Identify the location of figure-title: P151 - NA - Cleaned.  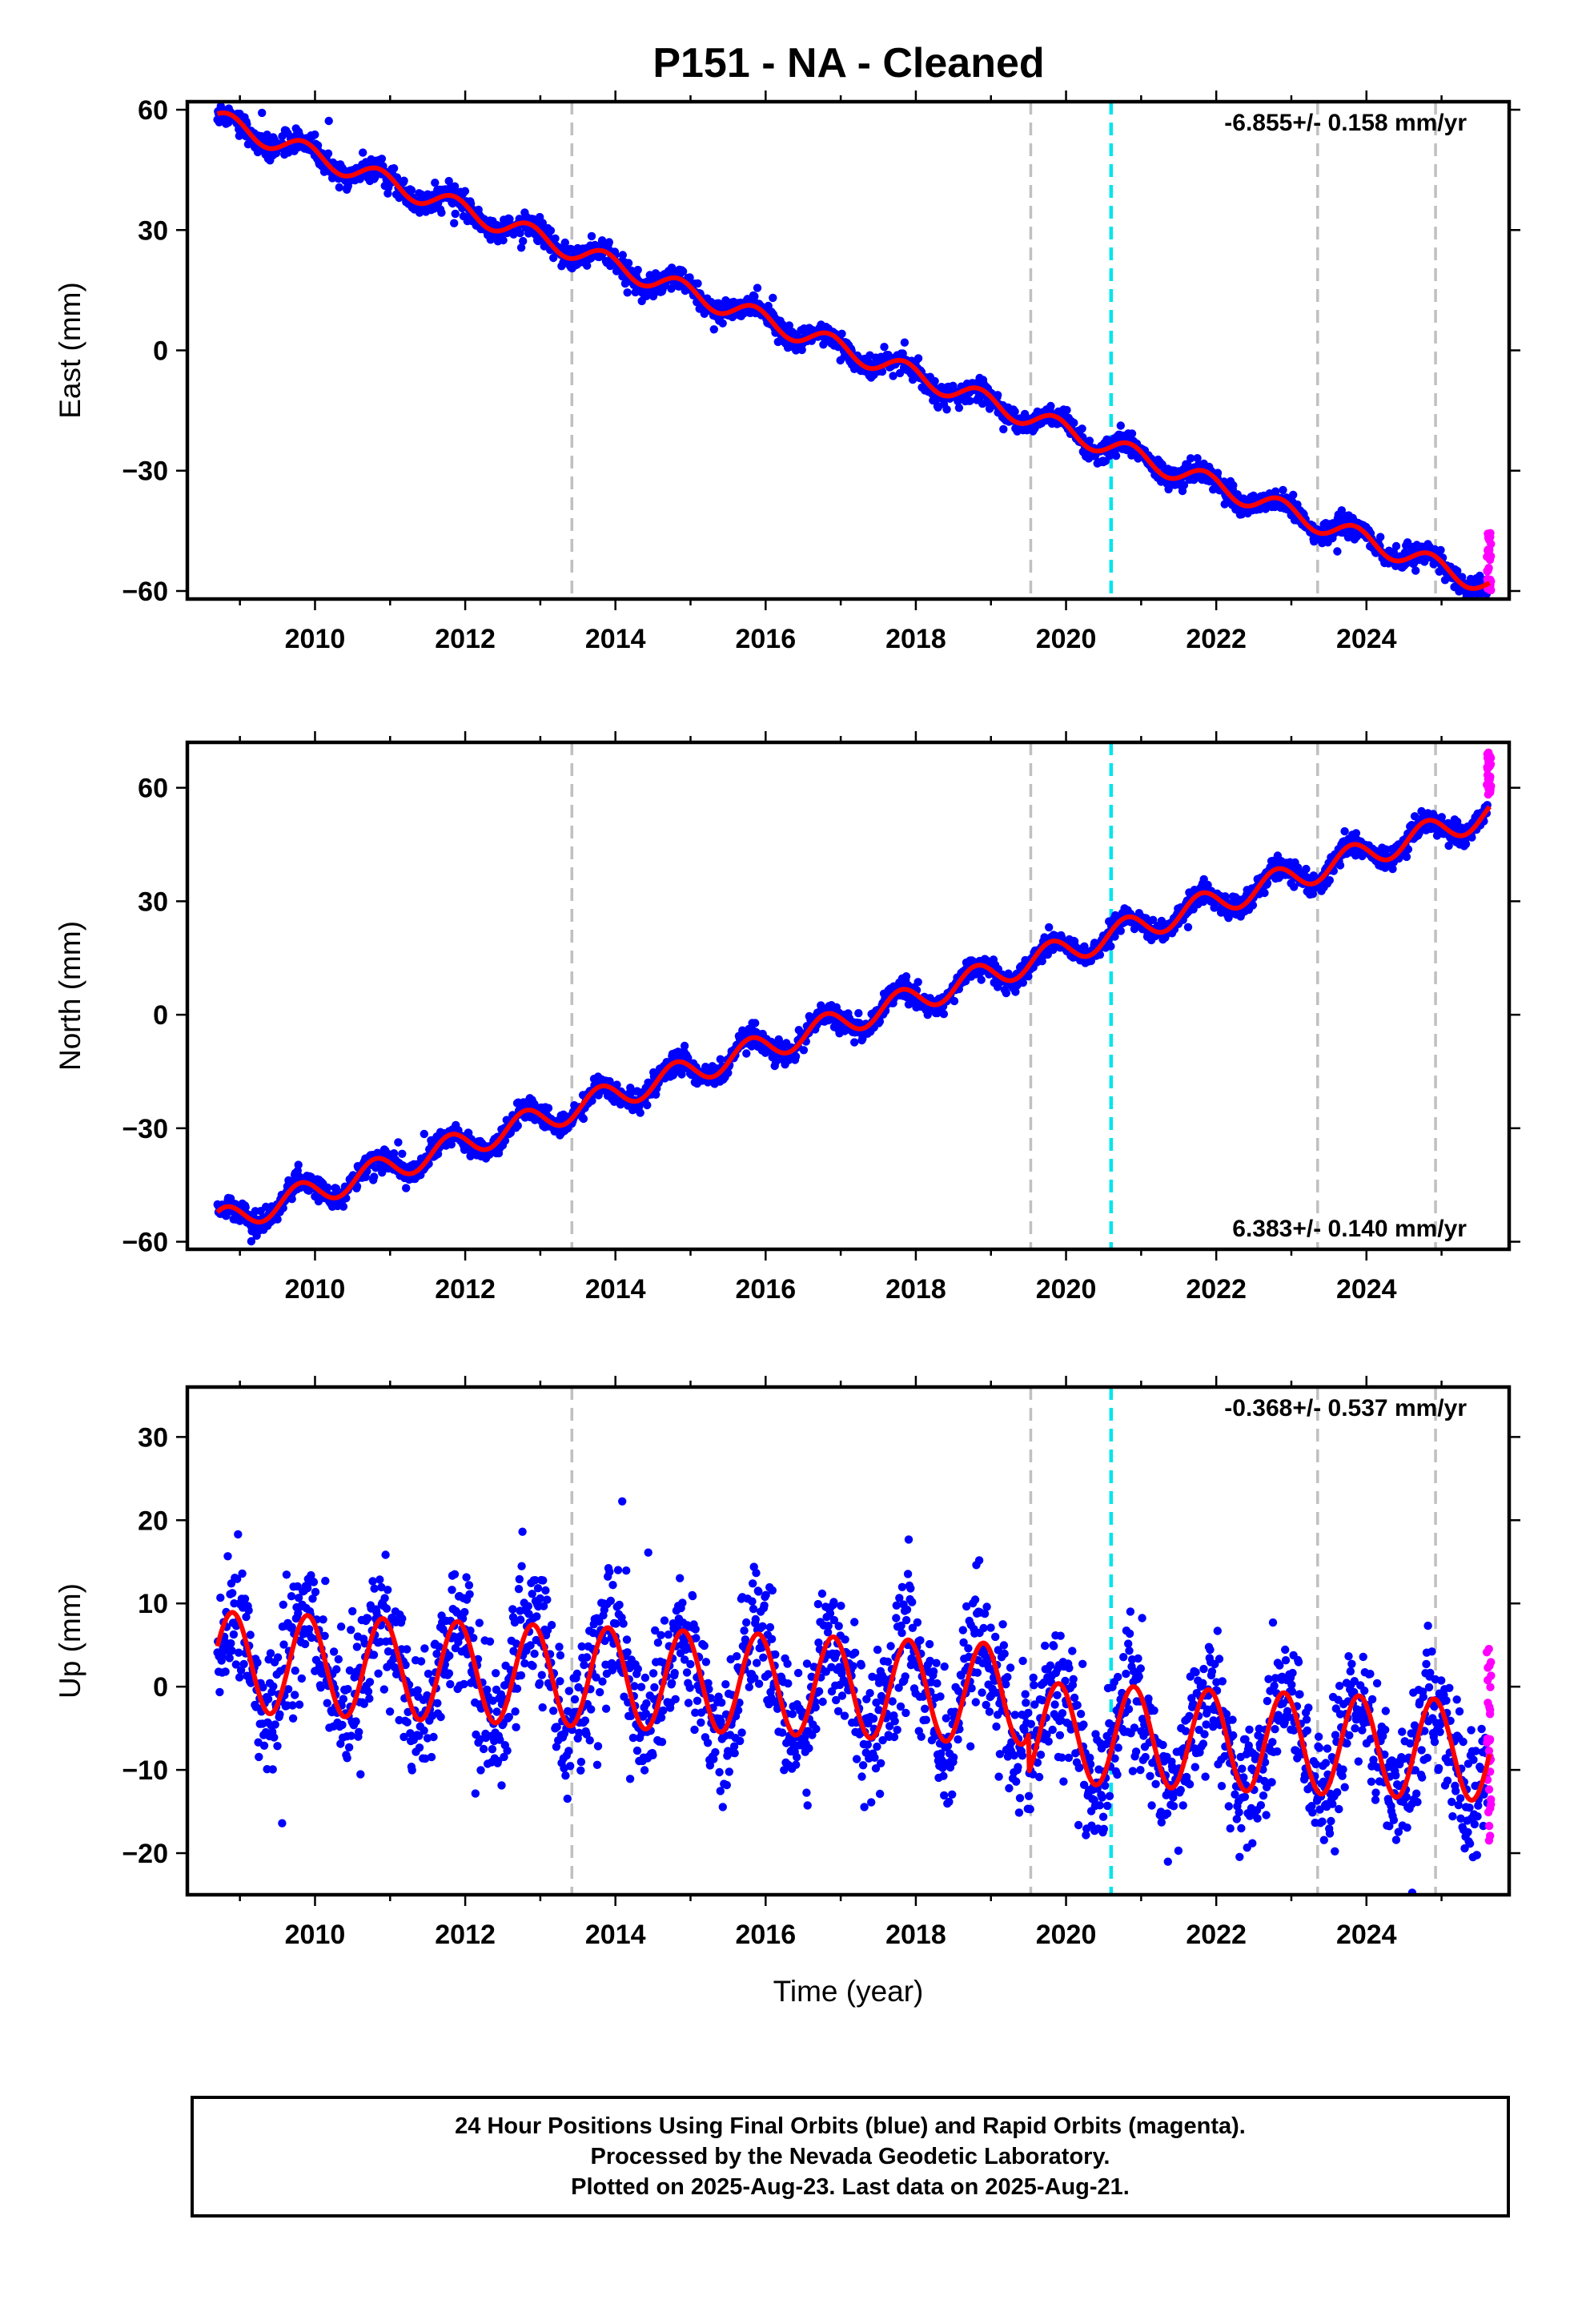
(848, 63).